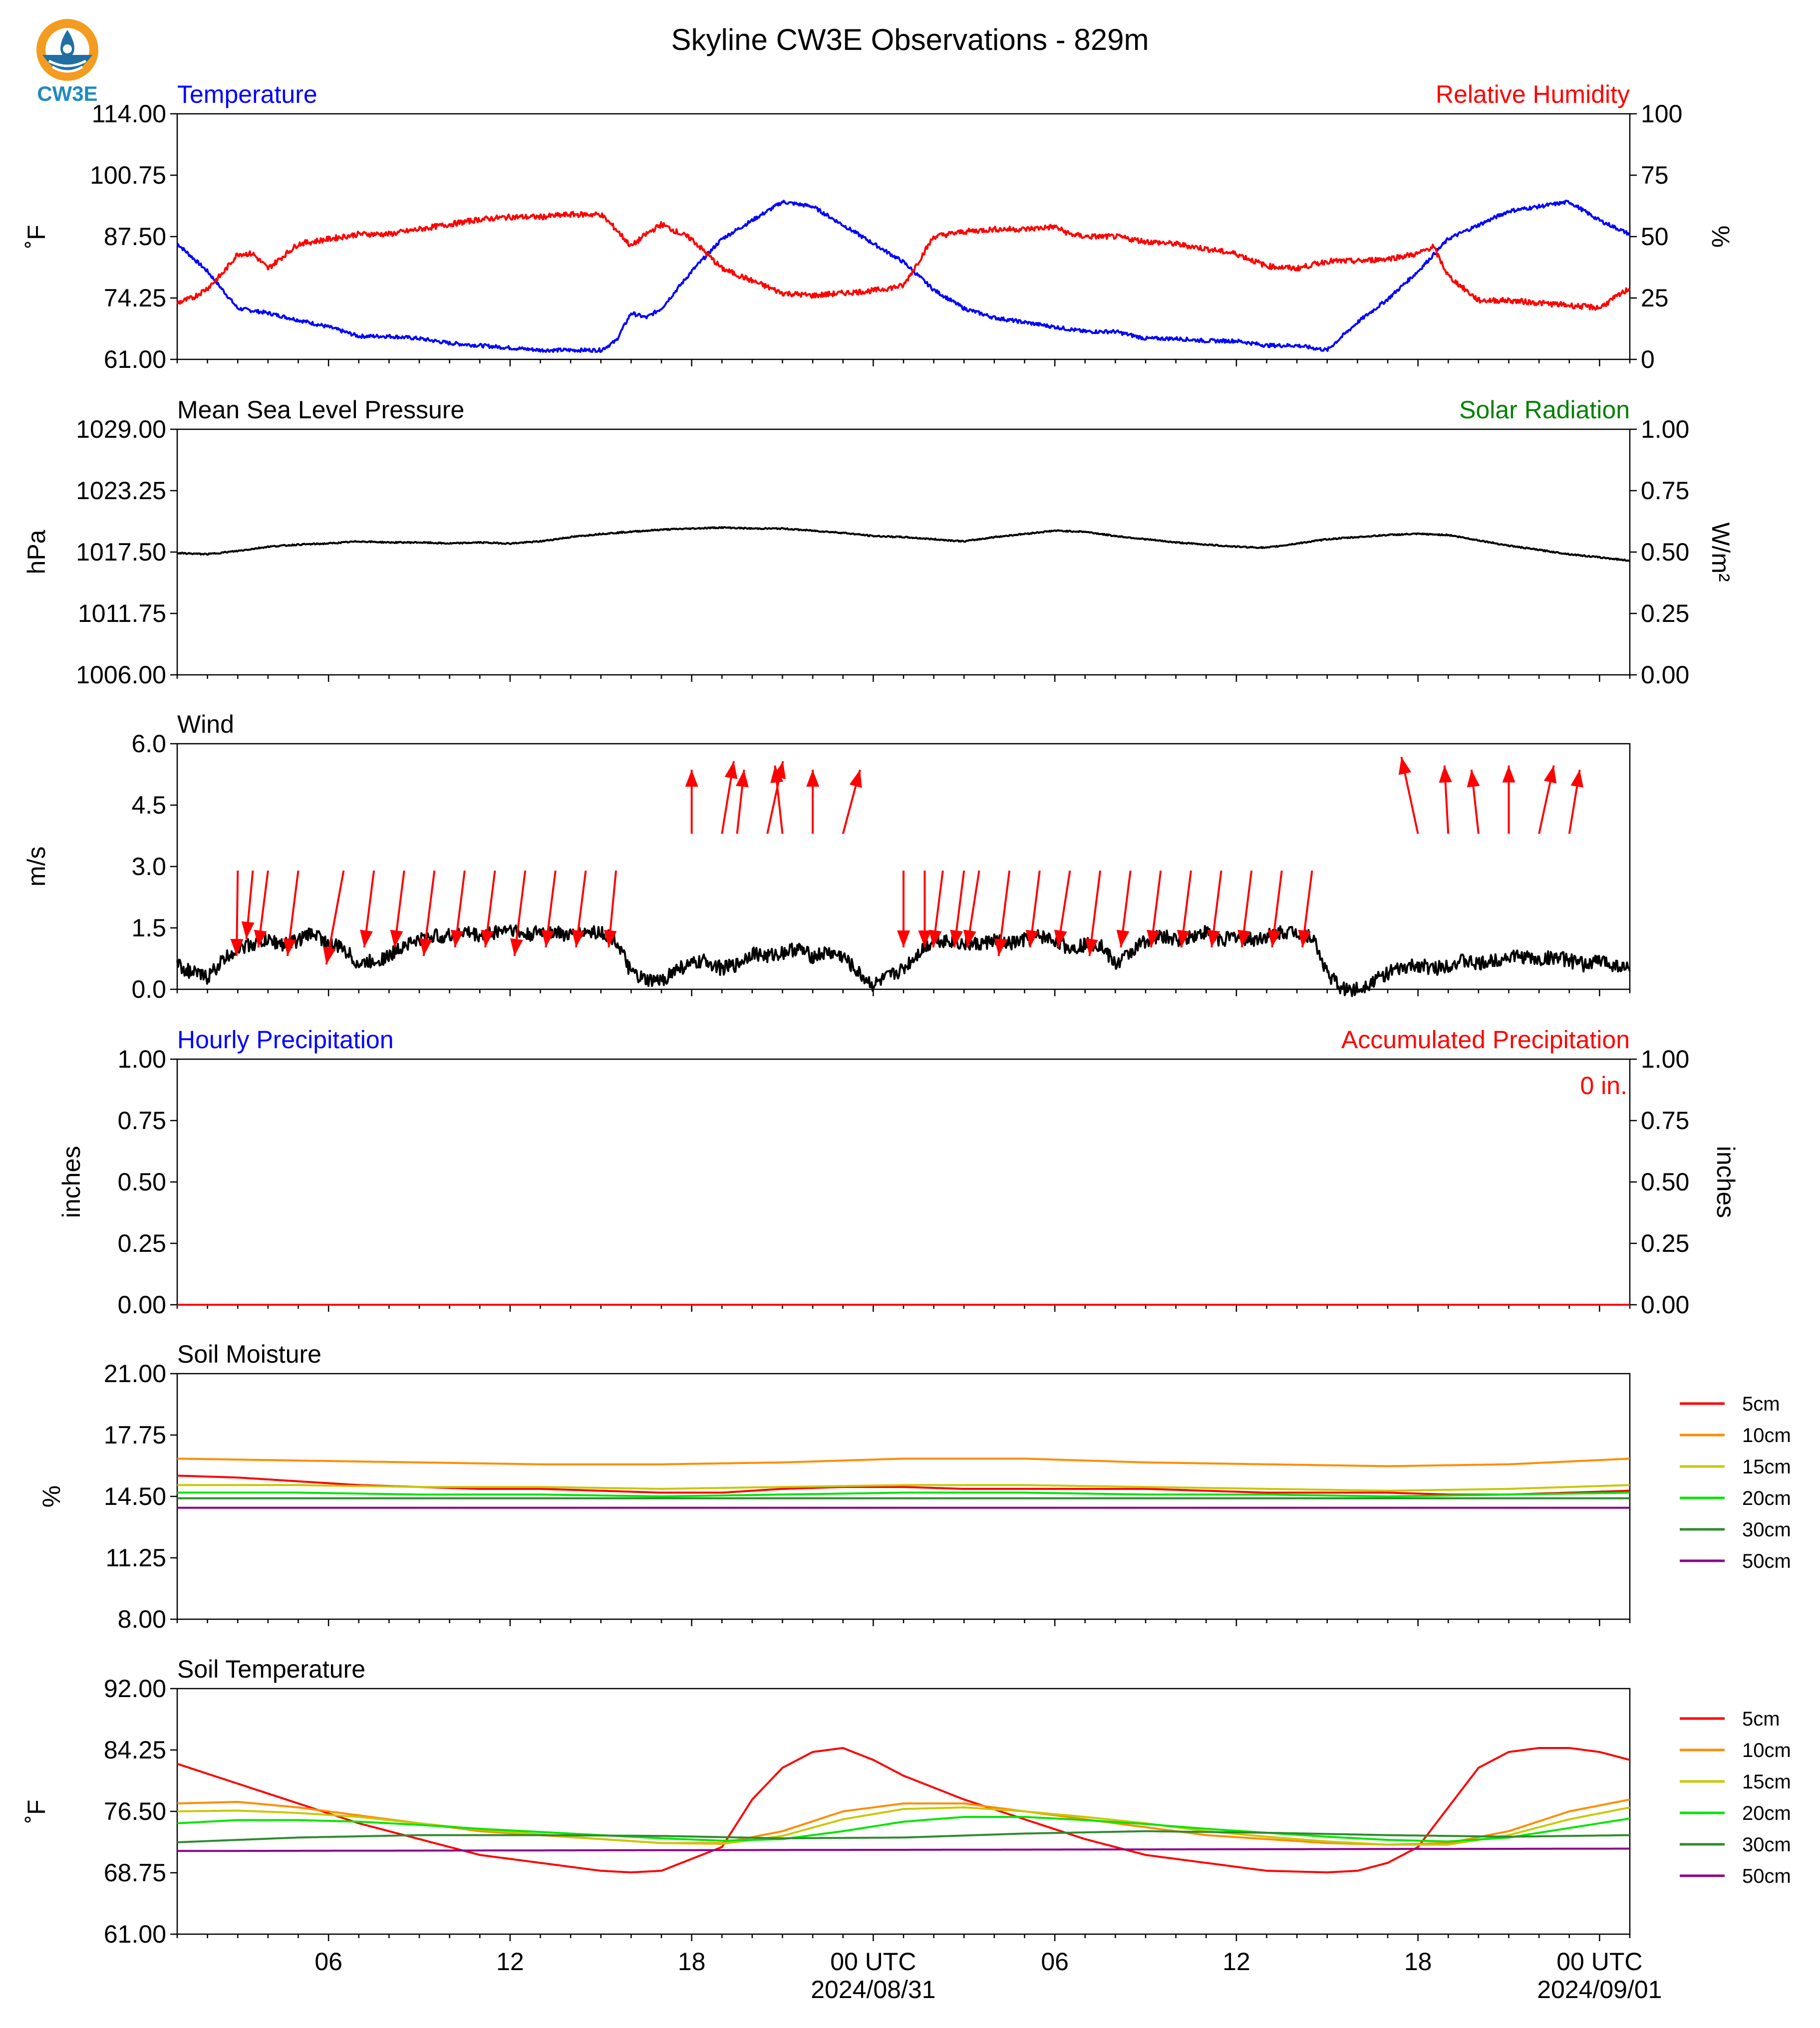  What do you see at coordinates (135, 1374) in the screenshot?
I see `y-tick-label: 21.00` at bounding box center [135, 1374].